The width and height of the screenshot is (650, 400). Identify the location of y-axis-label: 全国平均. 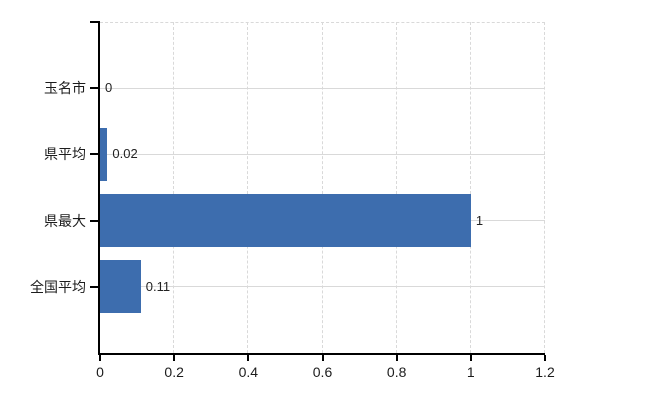
(58, 286).